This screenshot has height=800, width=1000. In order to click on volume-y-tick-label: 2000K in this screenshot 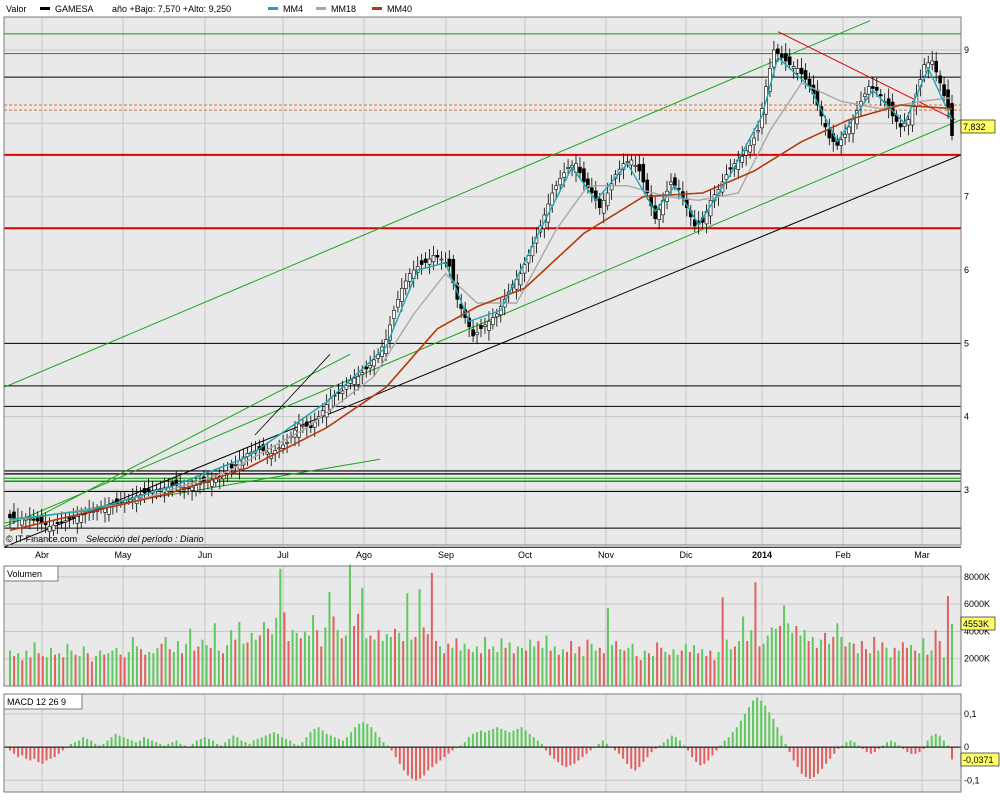, I will do `click(977, 659)`.